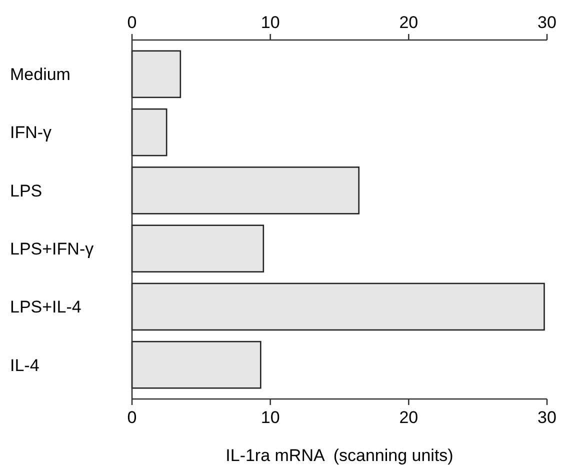 The width and height of the screenshot is (571, 465). Describe the element at coordinates (547, 417) in the screenshot. I see `x2-tick-label: 30` at that location.